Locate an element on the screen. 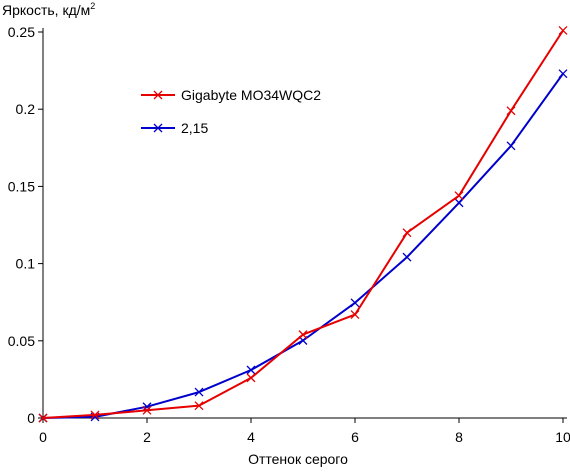 This screenshot has width=570, height=473. y-tick-label: 0.1 is located at coordinates (26, 264).